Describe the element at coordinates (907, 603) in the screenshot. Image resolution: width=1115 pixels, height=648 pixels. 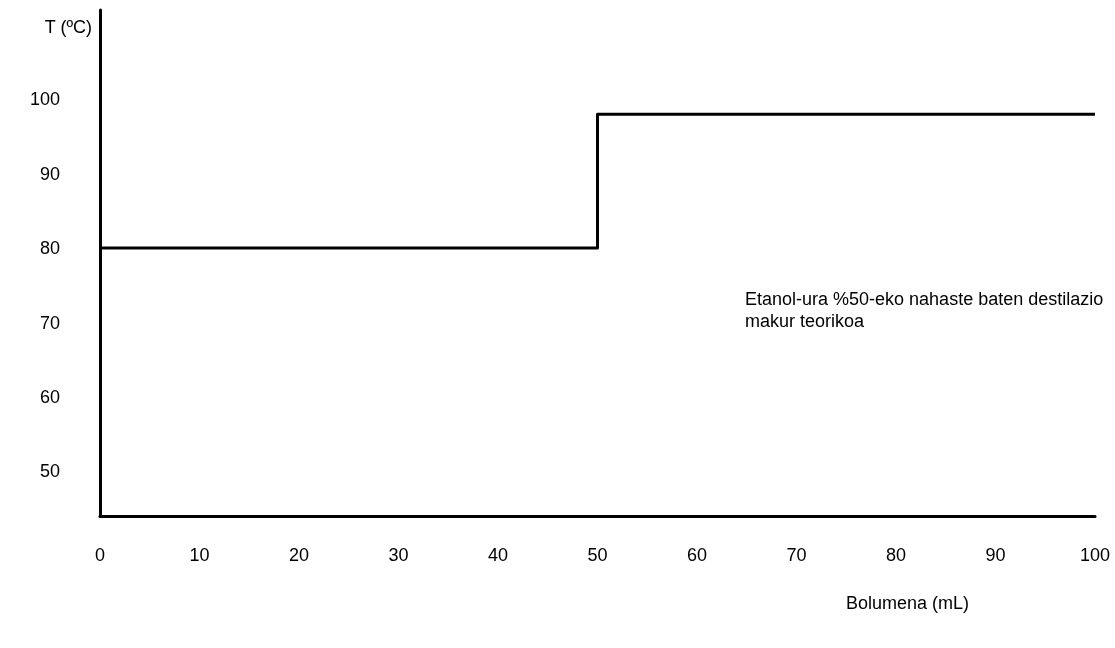
I see `x-axis-title: Bolumena (mL)` at that location.